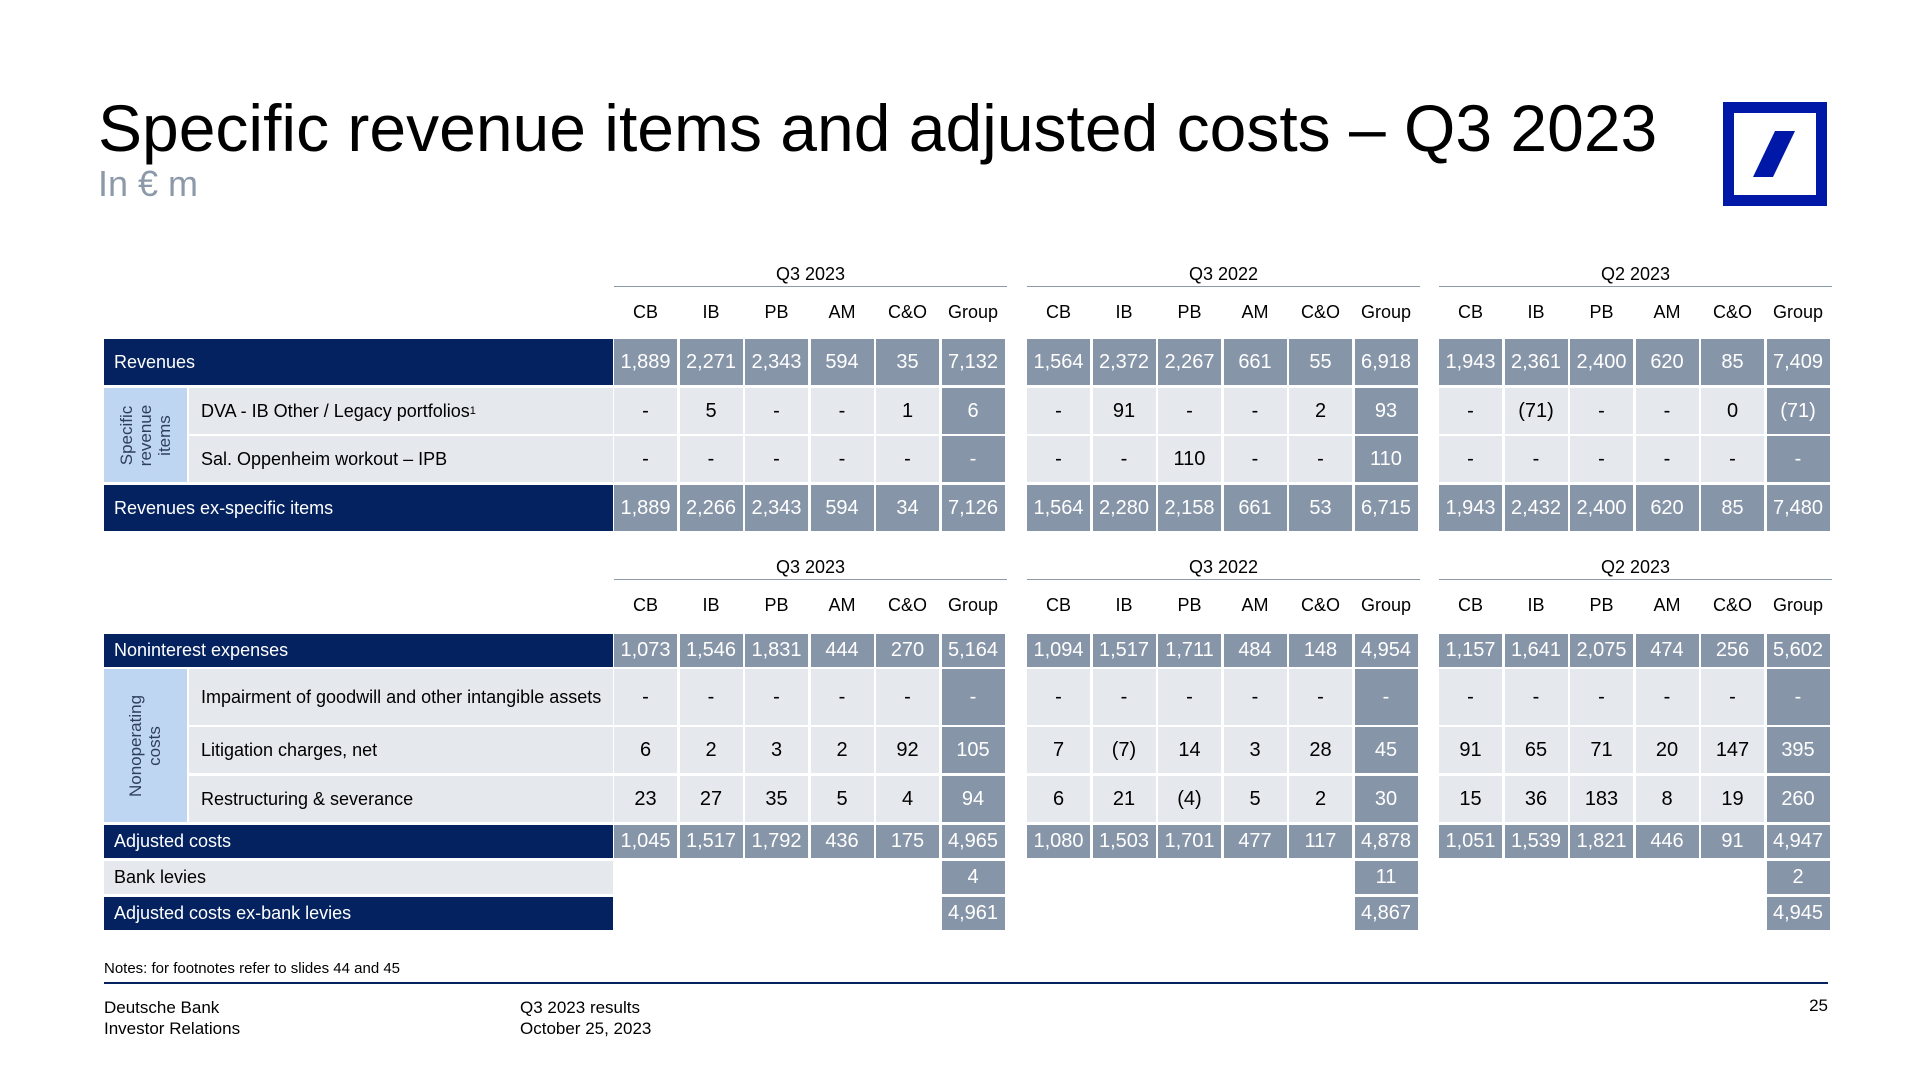 The image size is (1920, 1080). Describe the element at coordinates (907, 750) in the screenshot. I see `value-cell: 92` at that location.